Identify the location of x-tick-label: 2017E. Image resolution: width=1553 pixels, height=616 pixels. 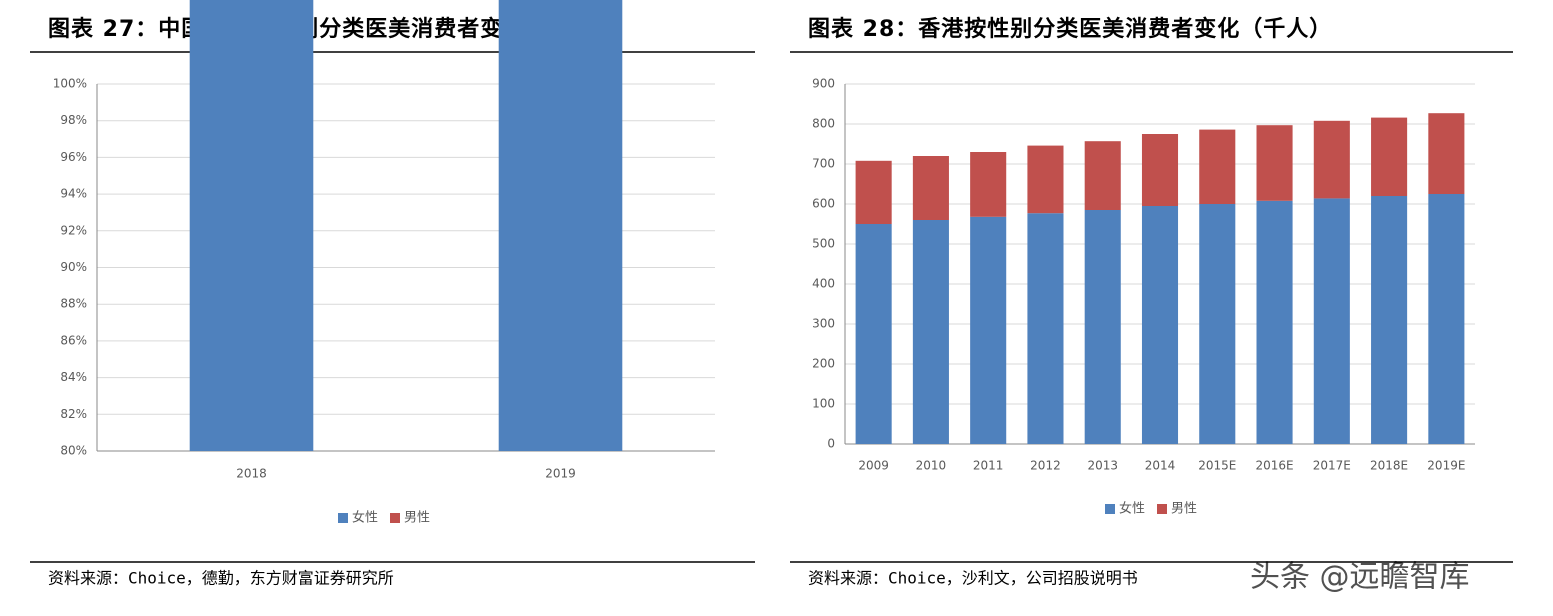
(1332, 466).